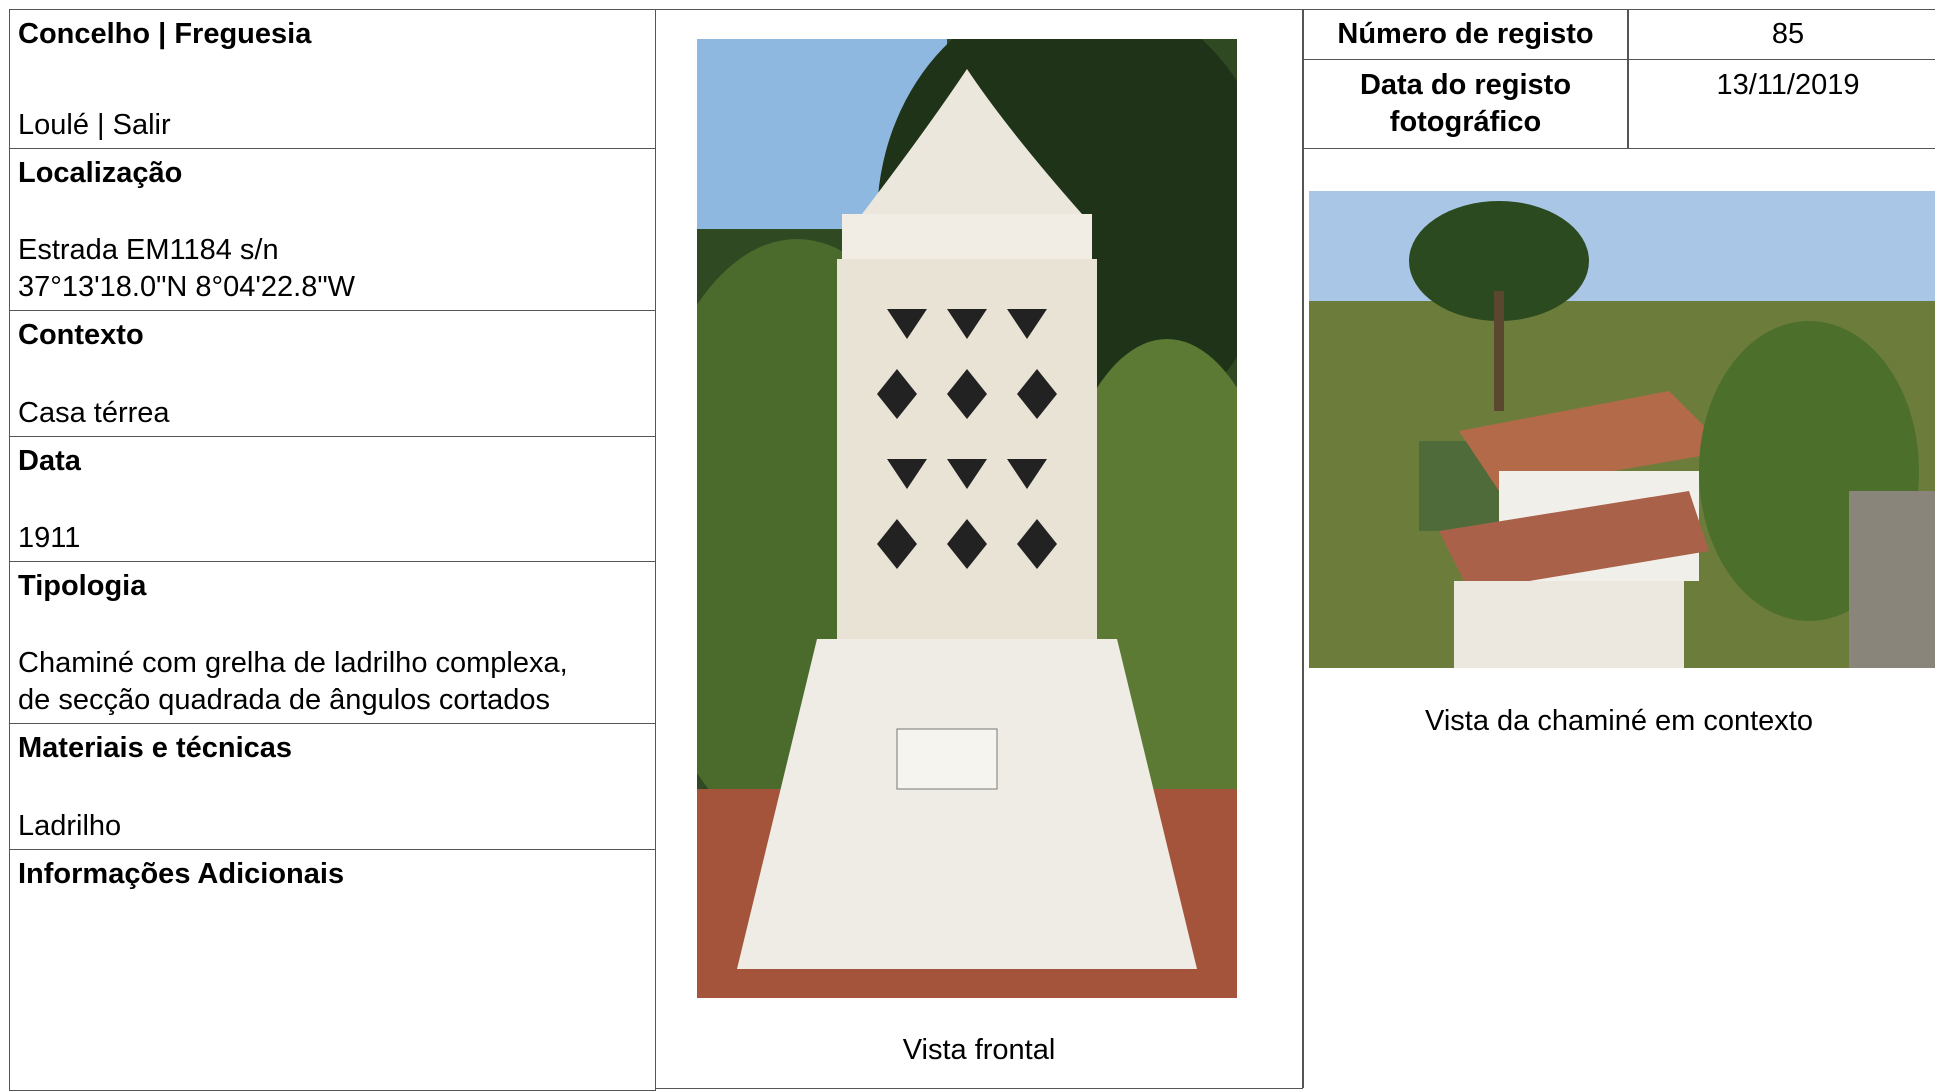 This screenshot has width=1935, height=1091. I want to click on field-label: Data, so click(49, 461).